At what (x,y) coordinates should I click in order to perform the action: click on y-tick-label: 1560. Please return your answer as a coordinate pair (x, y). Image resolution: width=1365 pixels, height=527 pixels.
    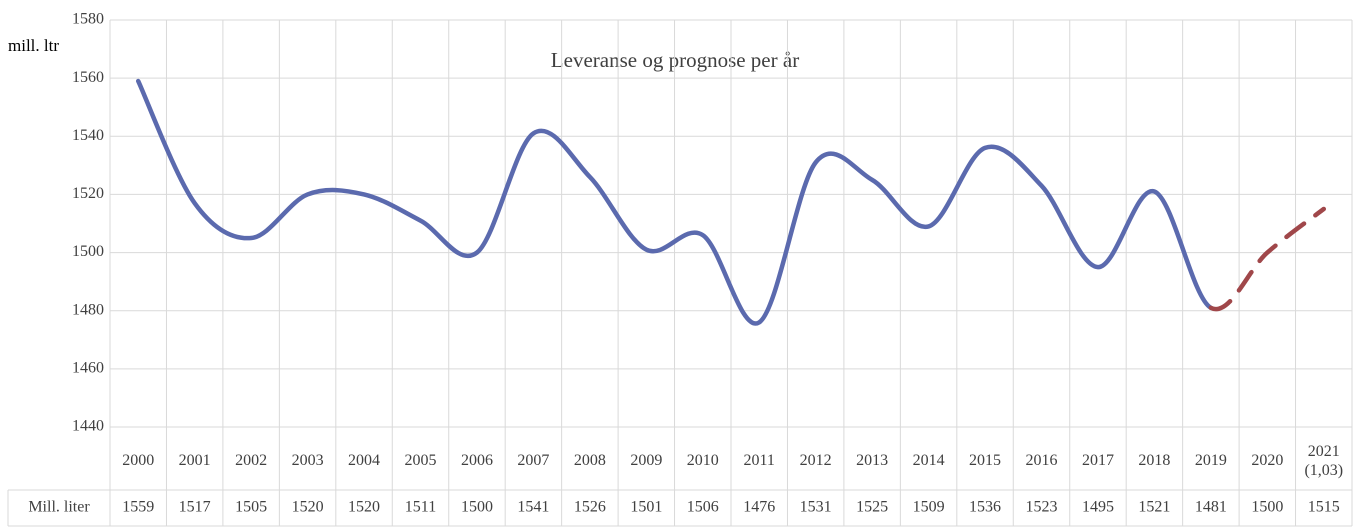
    Looking at the image, I should click on (88, 77).